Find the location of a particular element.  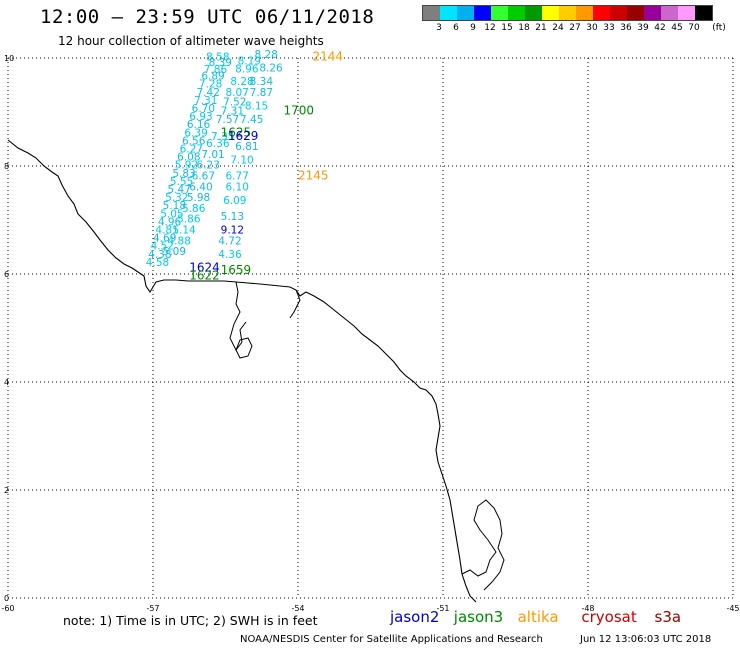

pass-time-label: 1629 is located at coordinates (243, 136).